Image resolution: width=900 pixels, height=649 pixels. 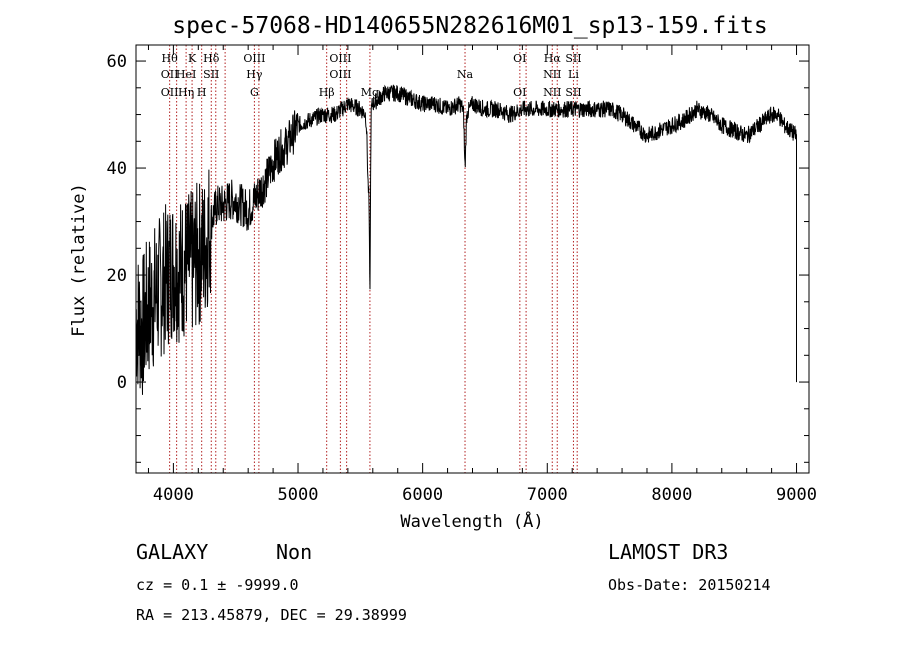 I want to click on survey-name: LAMOST DR3, so click(x=668, y=552).